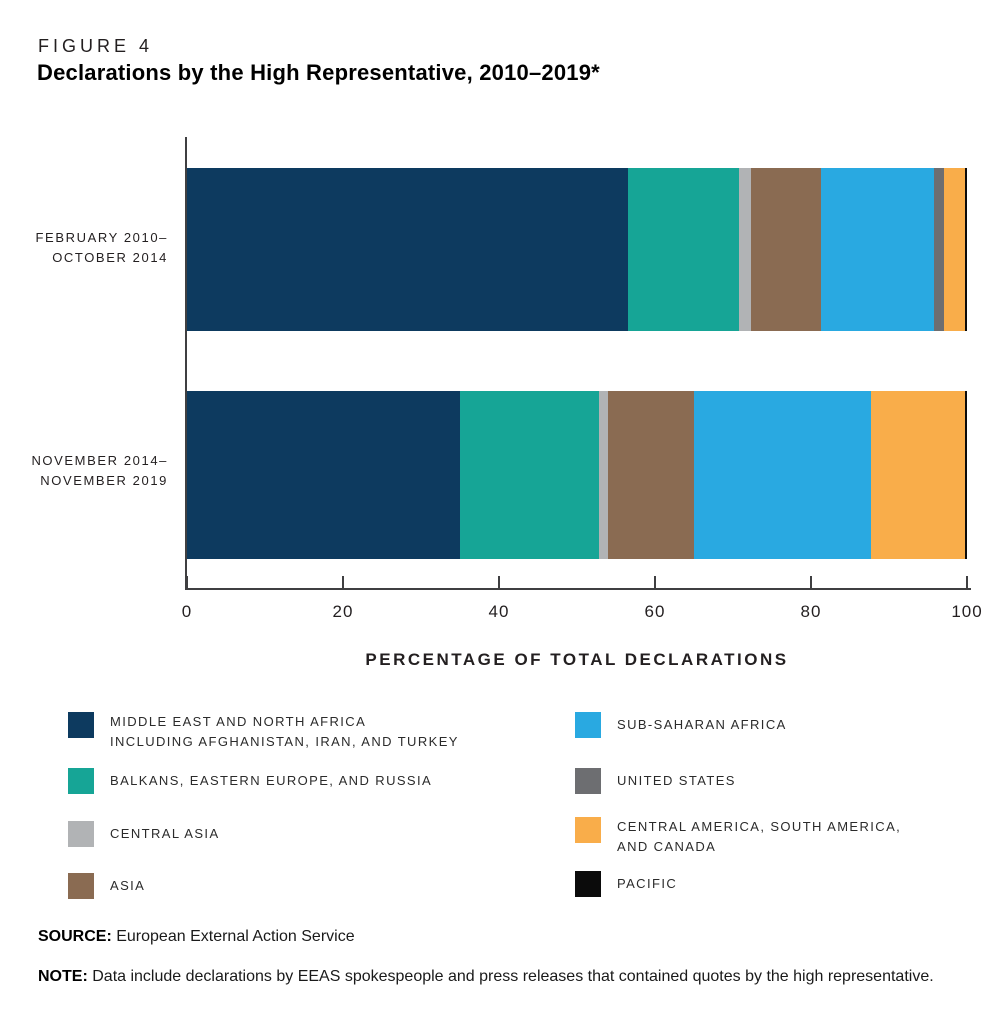  What do you see at coordinates (75, 936) in the screenshot?
I see `source-label: SOURCE:` at bounding box center [75, 936].